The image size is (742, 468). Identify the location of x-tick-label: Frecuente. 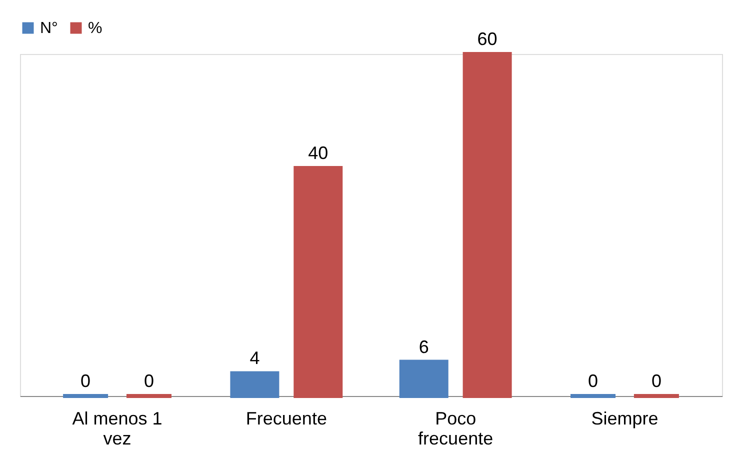
(286, 418).